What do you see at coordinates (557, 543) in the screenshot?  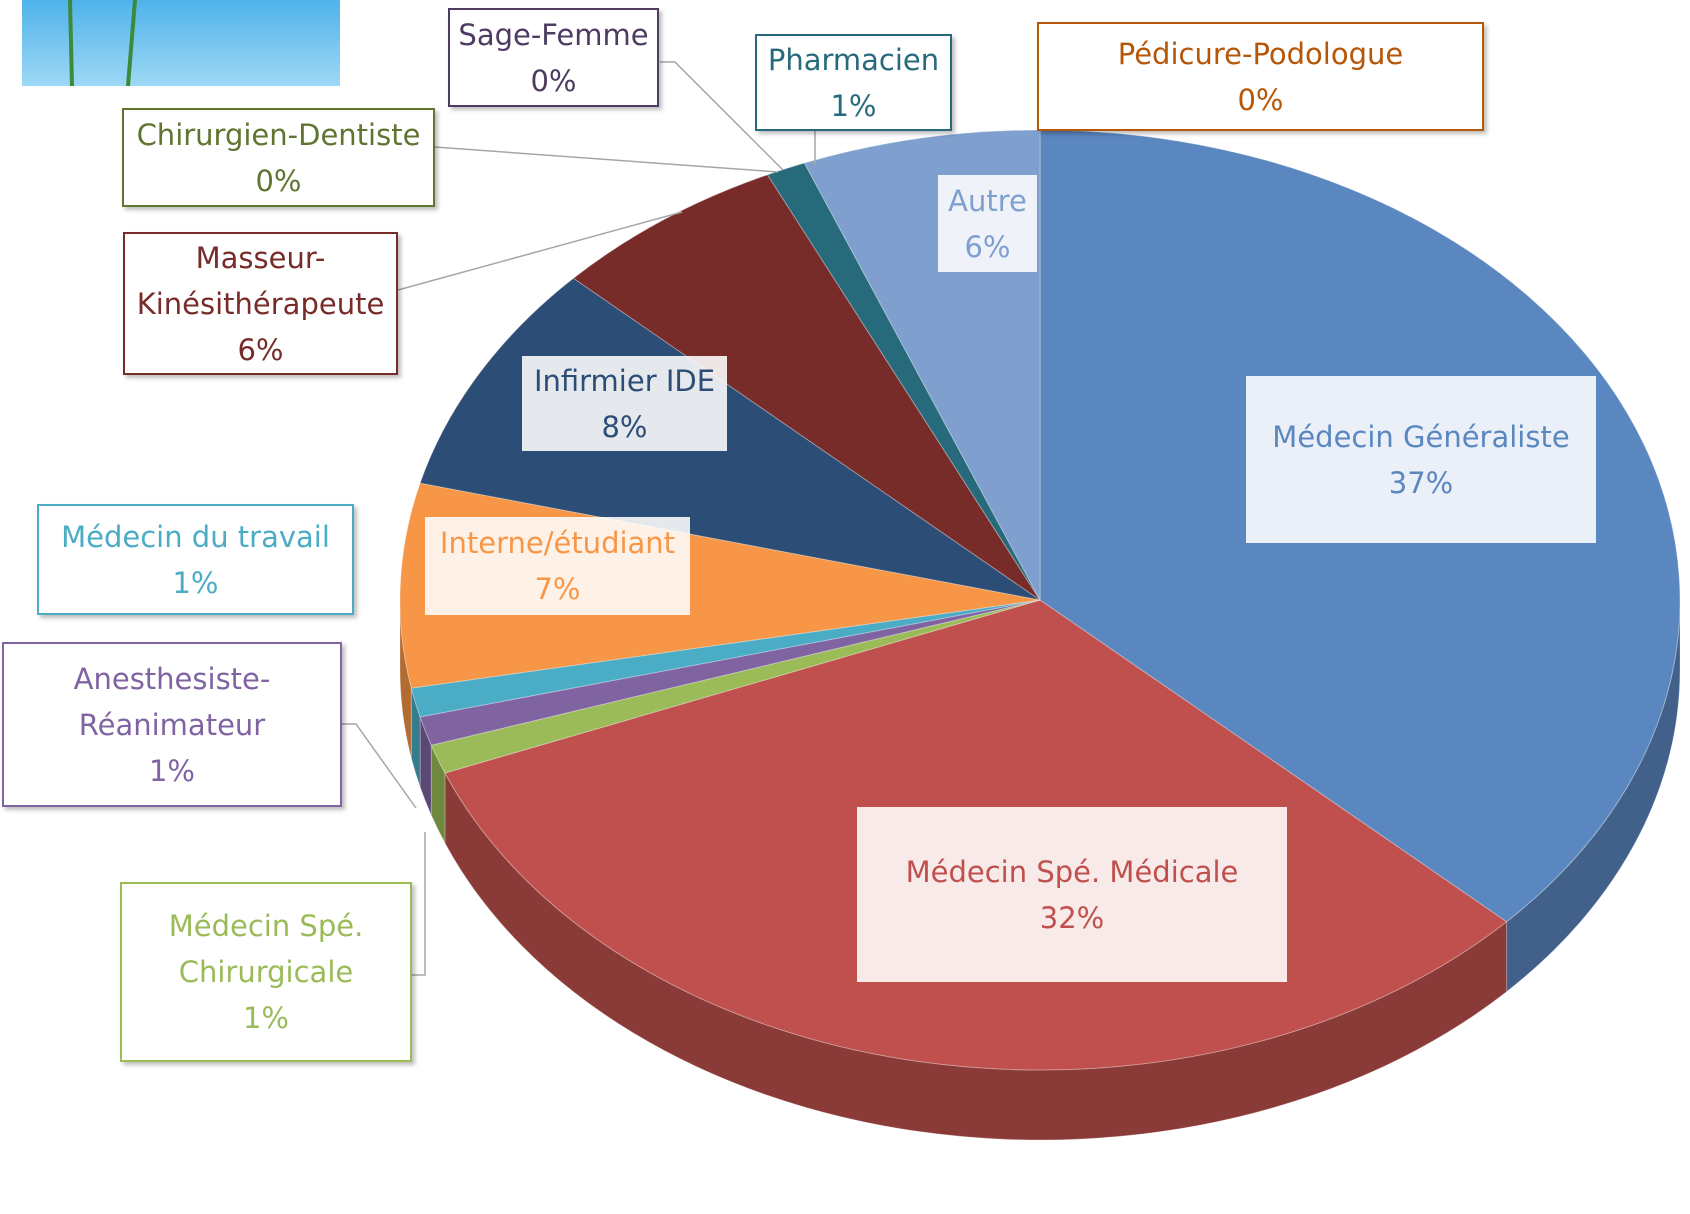 I see `category-label: Interne/étudiant` at bounding box center [557, 543].